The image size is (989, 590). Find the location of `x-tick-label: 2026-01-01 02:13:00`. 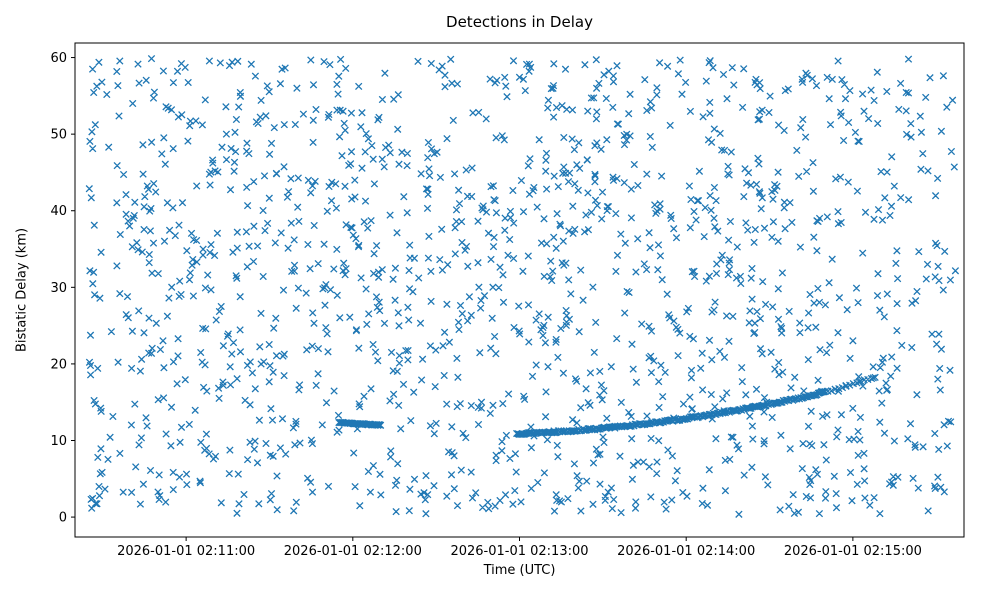

x-tick-label: 2026-01-01 02:13:00 is located at coordinates (519, 551).